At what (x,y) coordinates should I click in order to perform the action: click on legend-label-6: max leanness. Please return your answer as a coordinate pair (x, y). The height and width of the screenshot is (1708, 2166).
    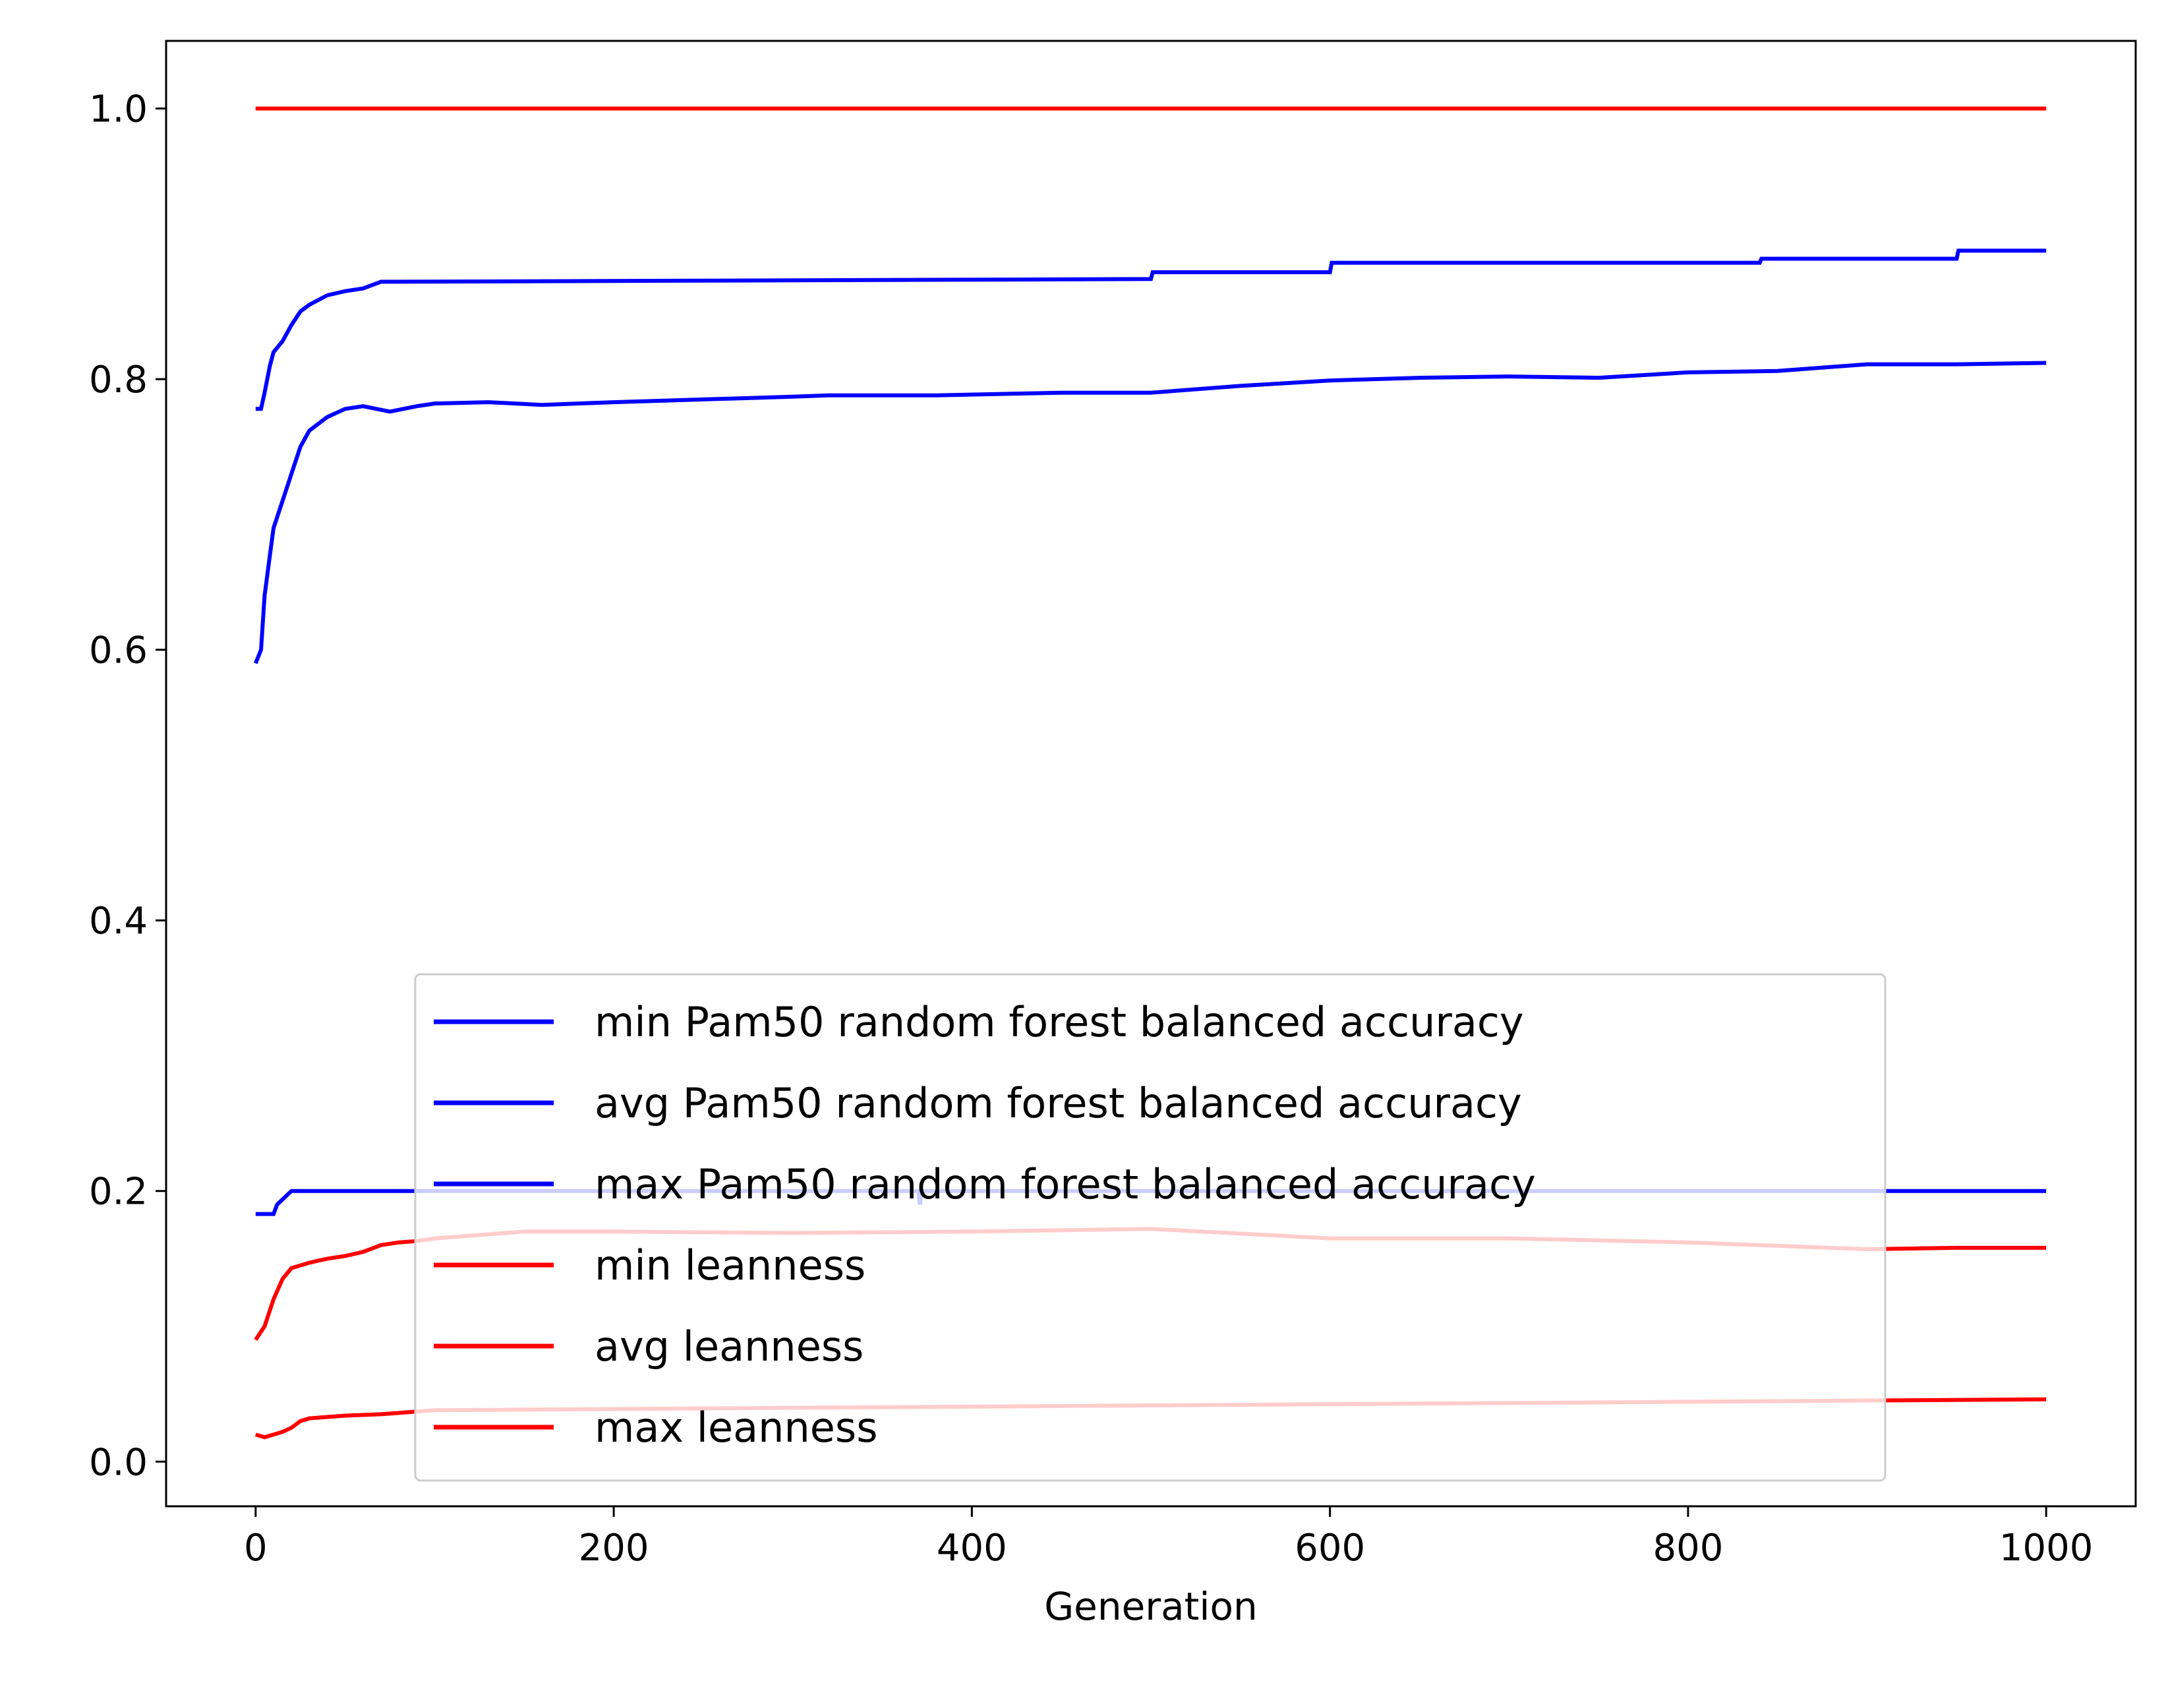
    Looking at the image, I should click on (736, 1428).